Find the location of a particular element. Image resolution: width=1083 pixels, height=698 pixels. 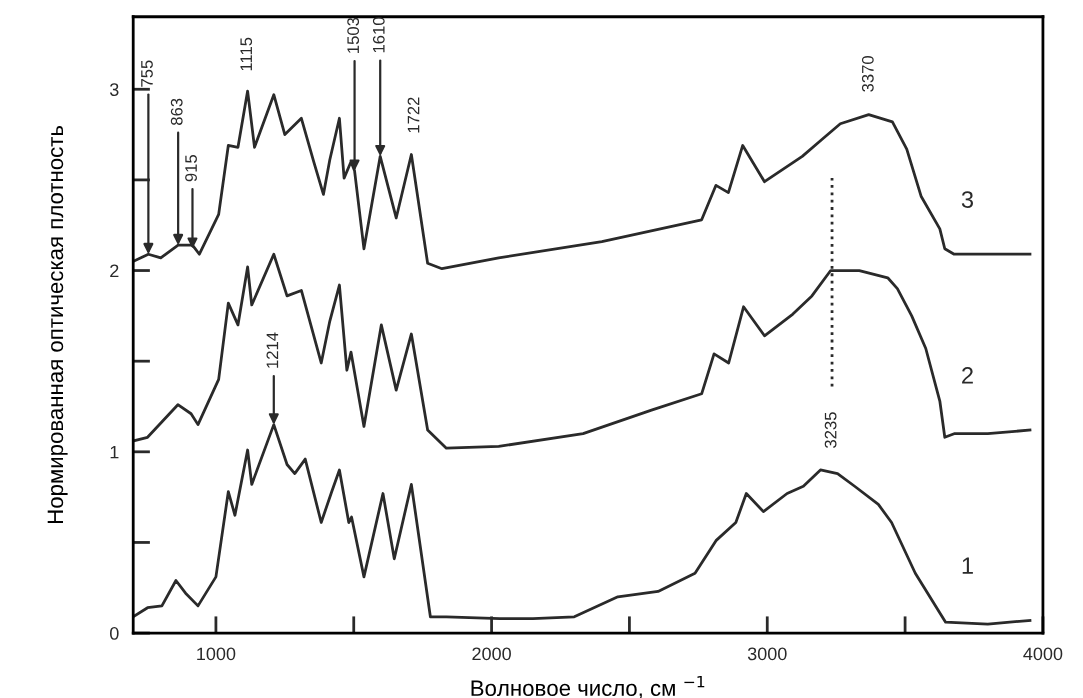

series-label: 3 is located at coordinates (967, 199).